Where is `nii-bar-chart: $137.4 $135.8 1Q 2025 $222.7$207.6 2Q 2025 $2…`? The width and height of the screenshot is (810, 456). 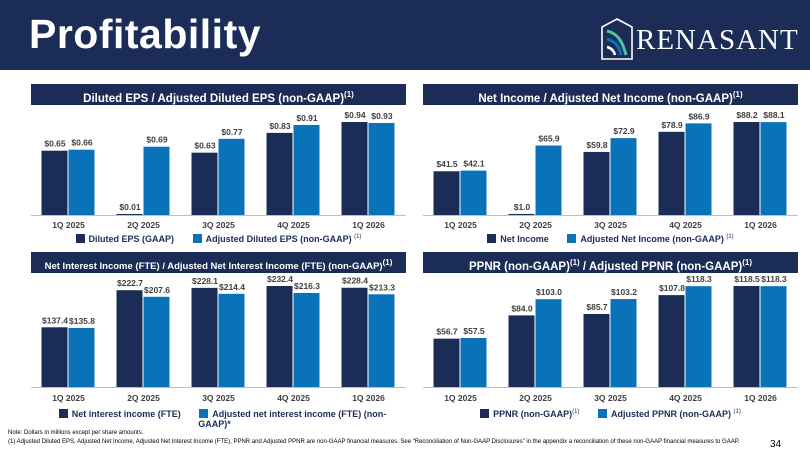 nii-bar-chart: $137.4 $135.8 1Q 2025 $222.7$207.6 2Q 2025 $2… is located at coordinates (218, 338).